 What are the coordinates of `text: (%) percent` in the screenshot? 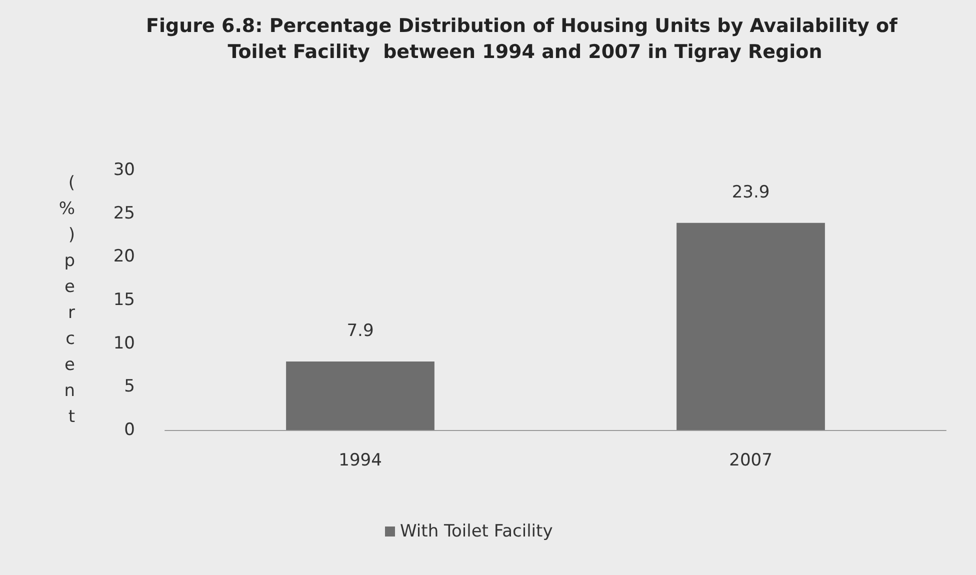 It's located at (66, 300).